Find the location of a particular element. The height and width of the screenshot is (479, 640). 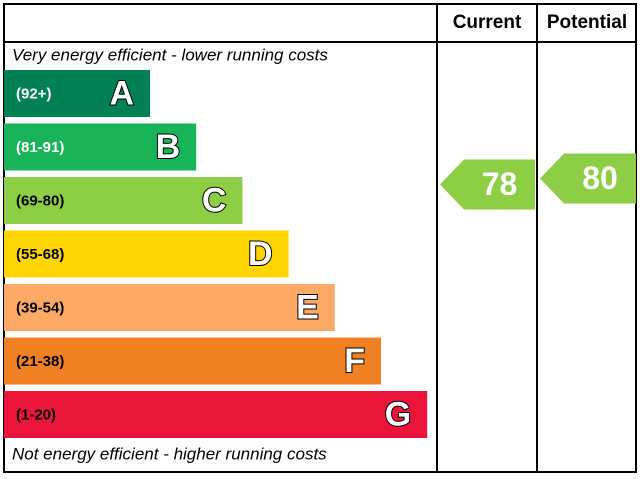

header: Potential is located at coordinates (587, 22).